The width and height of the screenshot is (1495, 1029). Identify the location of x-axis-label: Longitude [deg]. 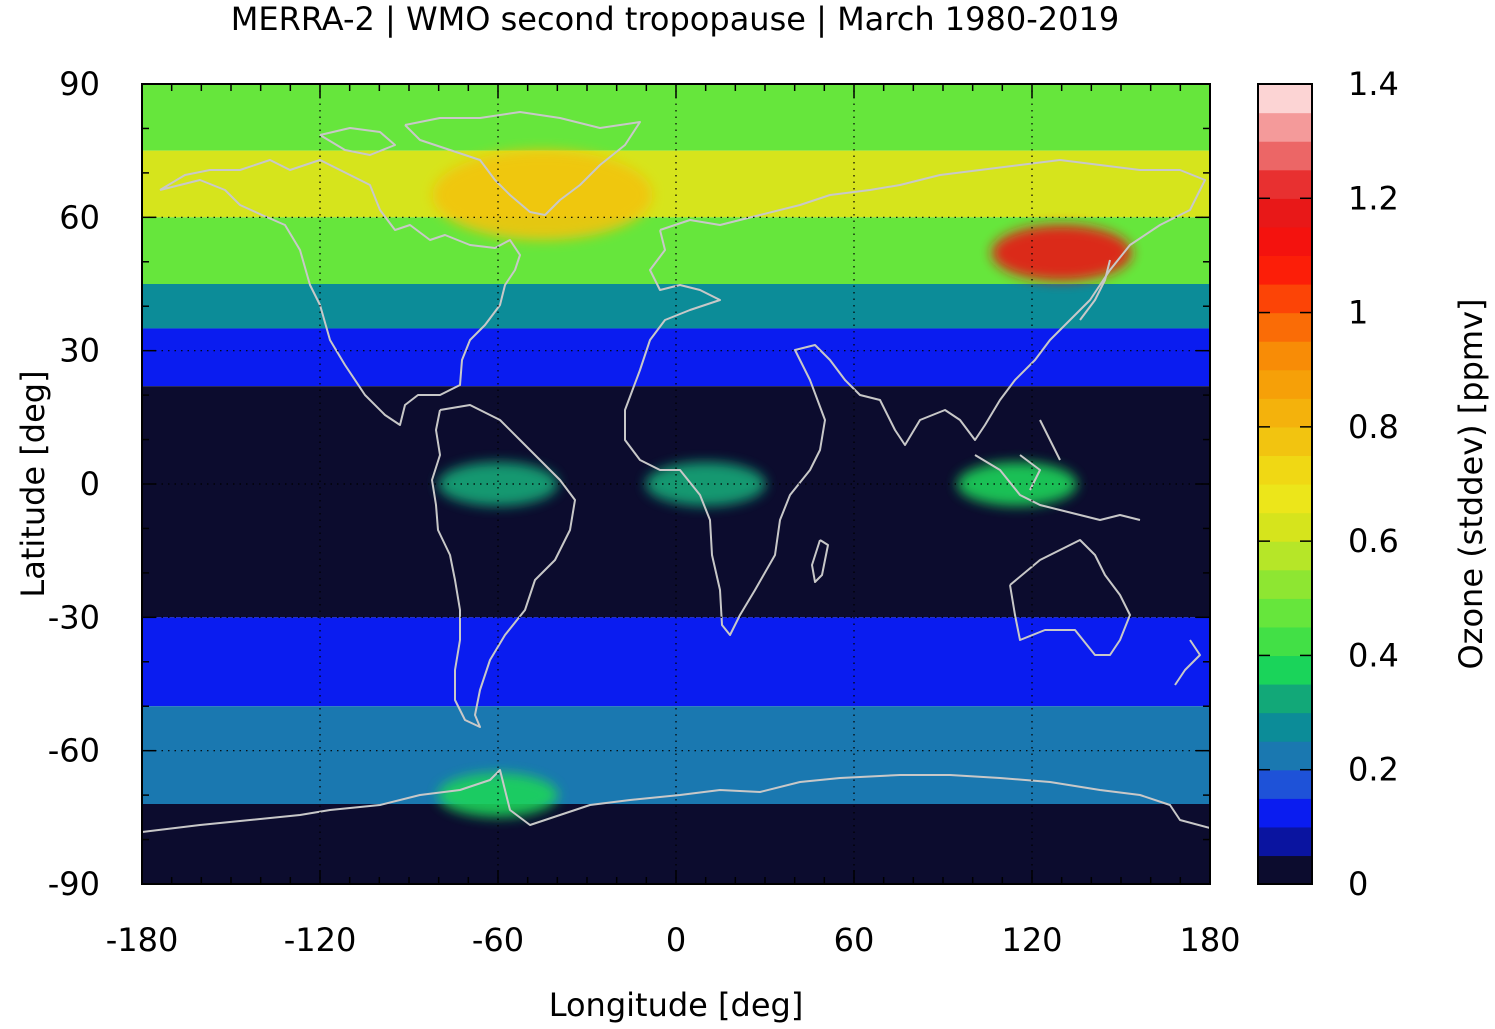
(676, 1005).